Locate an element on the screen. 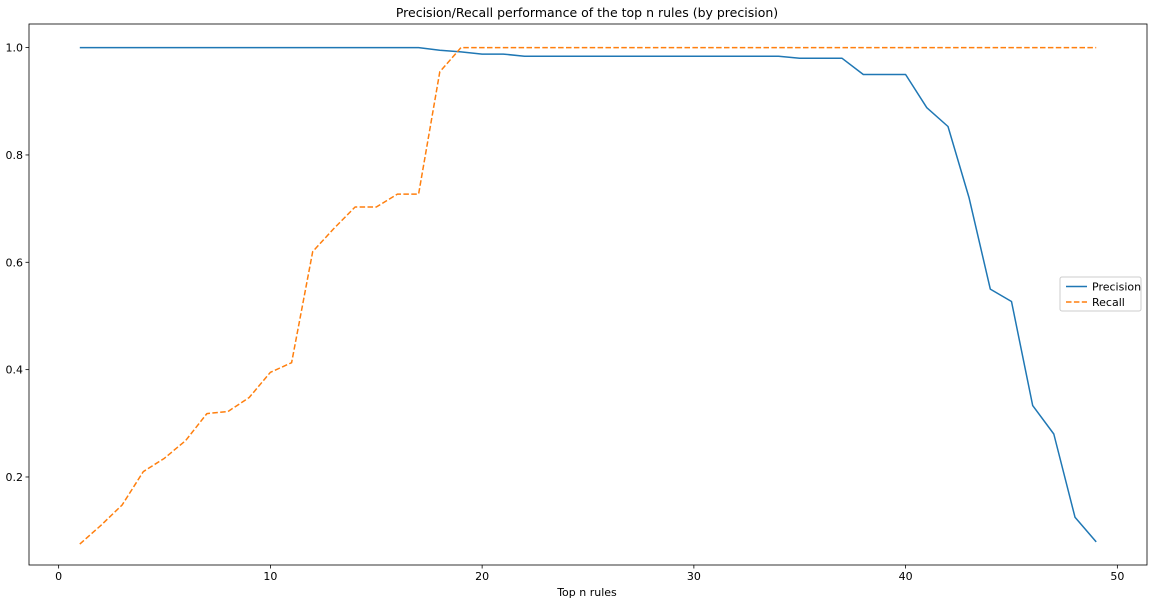 The width and height of the screenshot is (1156, 604). y-tick-label: 0.2 is located at coordinates (15, 477).